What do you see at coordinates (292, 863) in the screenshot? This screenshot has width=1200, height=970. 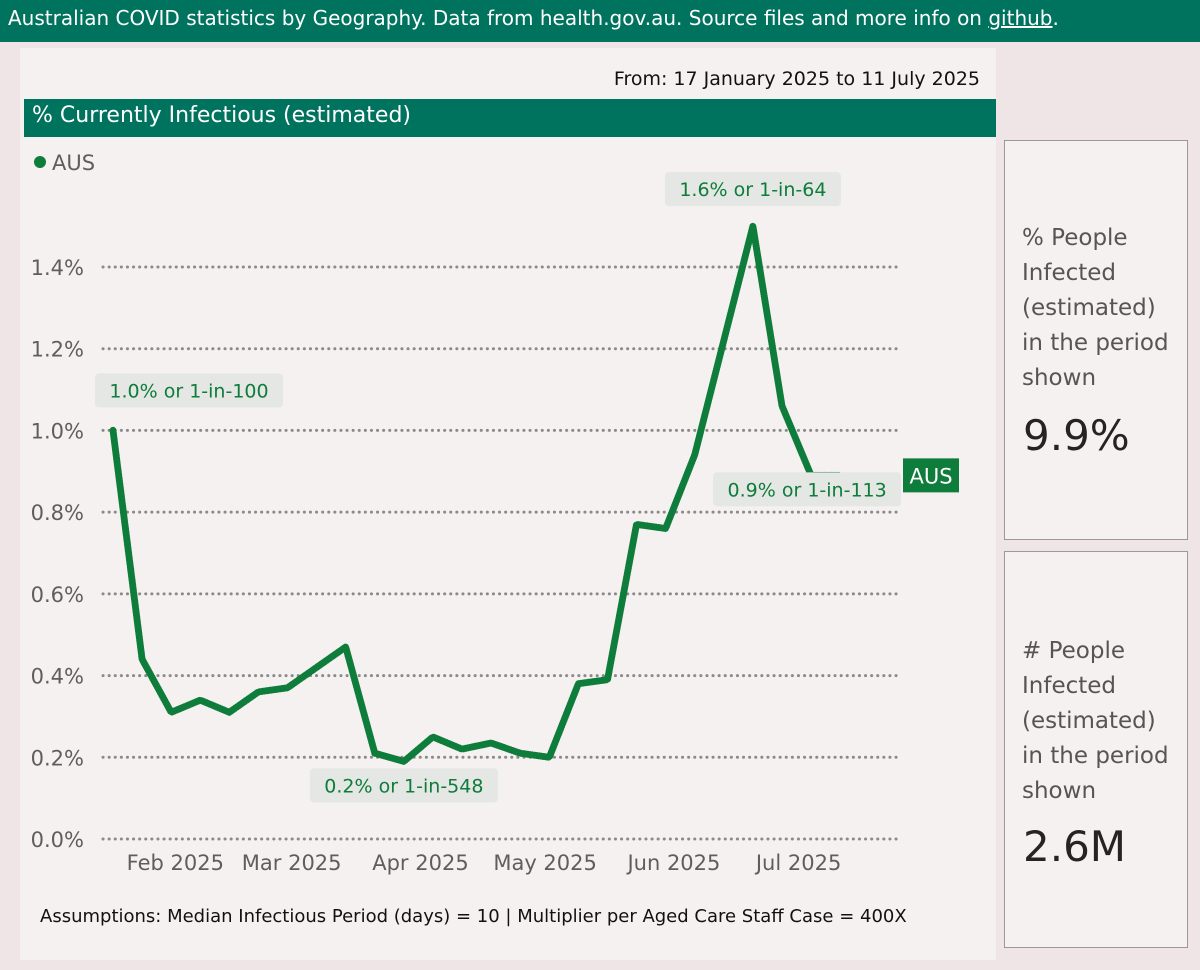 I see `x-tick-label: Mar 2025` at bounding box center [292, 863].